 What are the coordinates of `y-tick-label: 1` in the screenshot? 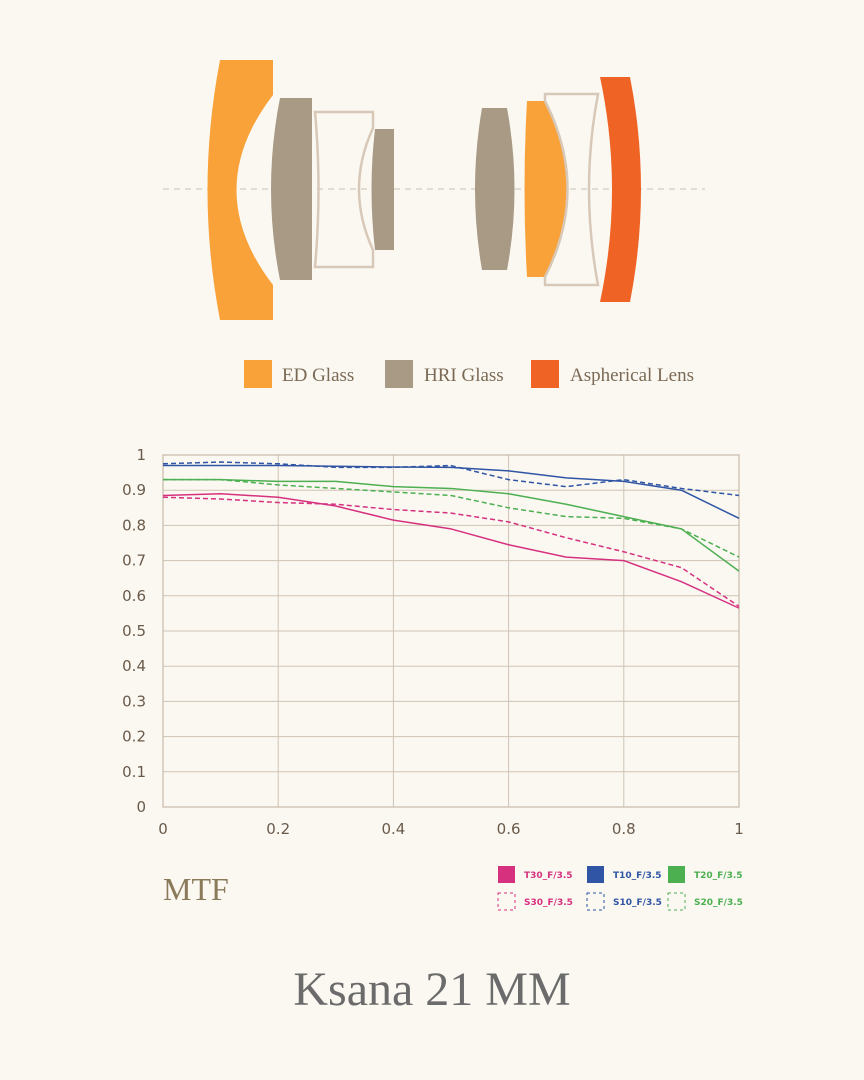 It's located at (141, 455).